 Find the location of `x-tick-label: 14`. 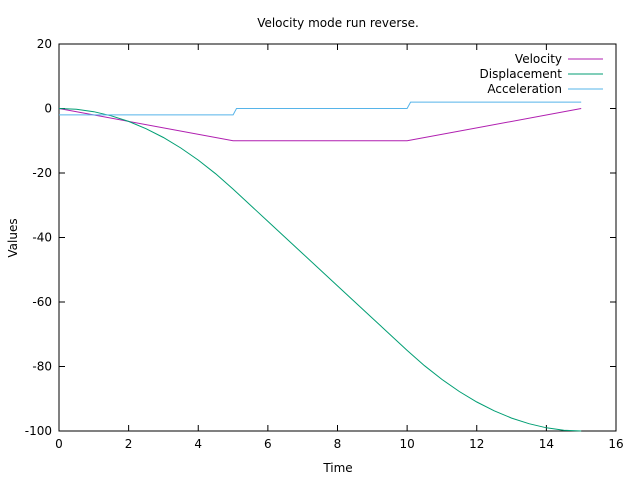

x-tick-label: 14 is located at coordinates (546, 444).